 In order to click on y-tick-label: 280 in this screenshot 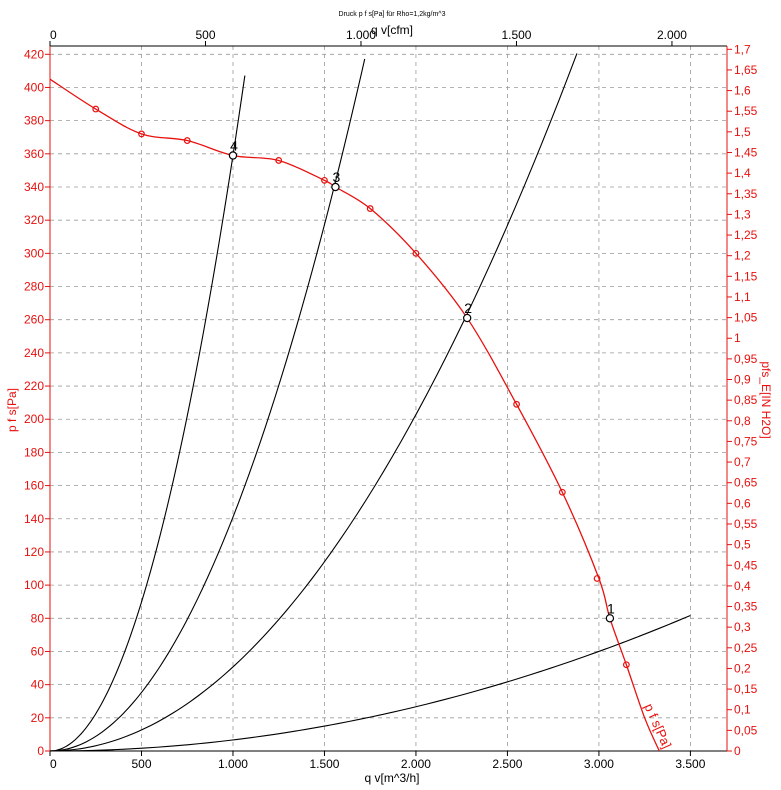, I will do `click(34, 287)`.